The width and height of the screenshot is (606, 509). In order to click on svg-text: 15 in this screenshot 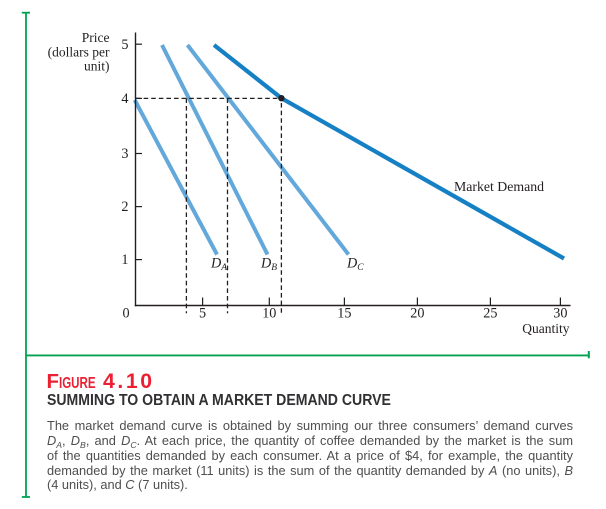, I will do `click(344, 314)`.